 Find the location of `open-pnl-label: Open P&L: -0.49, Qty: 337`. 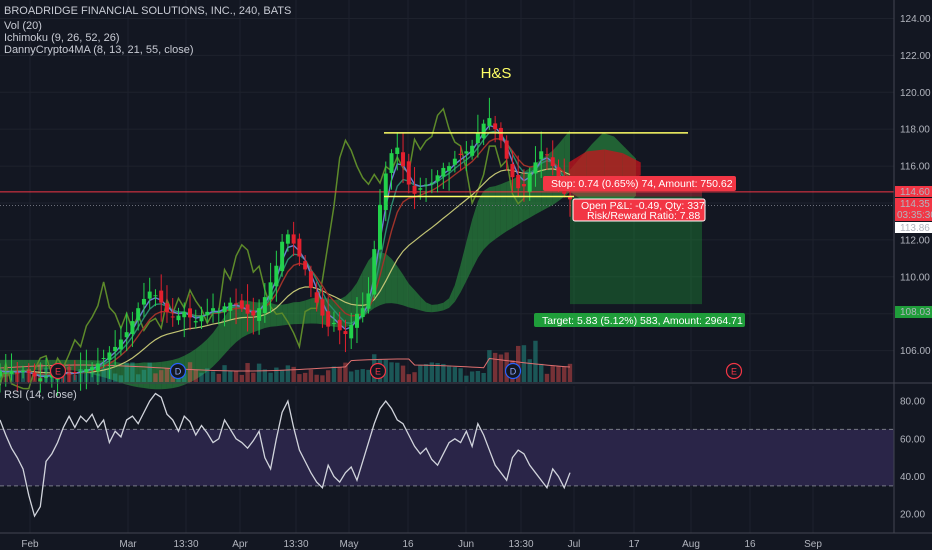

open-pnl-label: Open P&L: -0.49, Qty: 337 is located at coordinates (643, 206).